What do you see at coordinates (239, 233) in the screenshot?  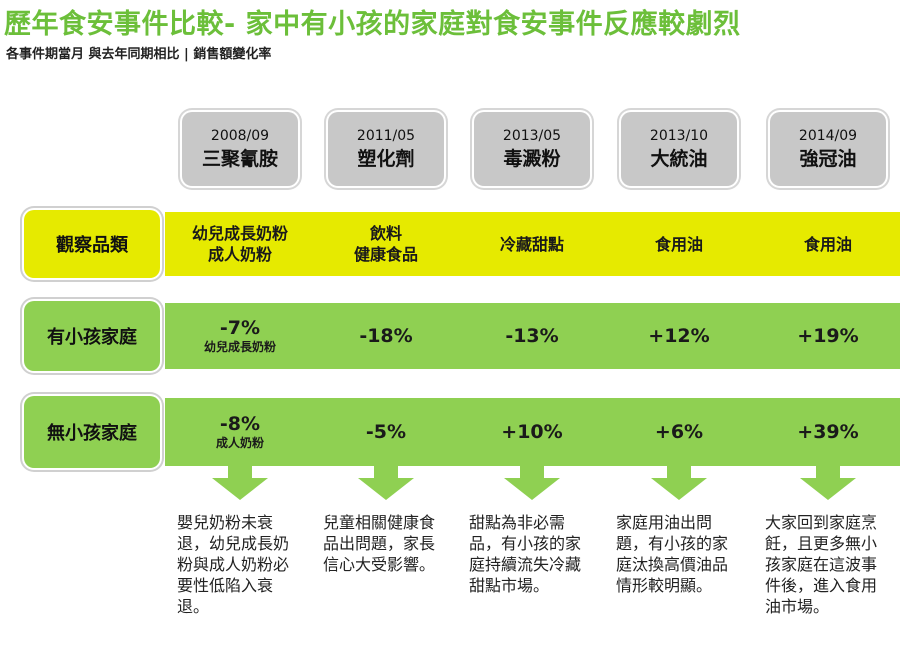 I see `category-line: 幼兒成長奶粉` at bounding box center [239, 233].